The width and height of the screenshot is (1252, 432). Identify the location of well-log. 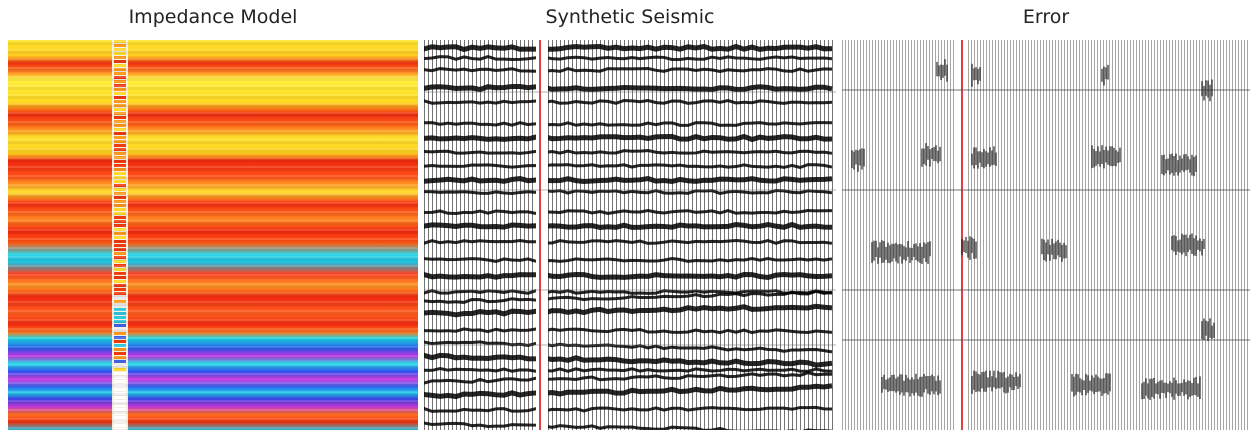
(120, 235).